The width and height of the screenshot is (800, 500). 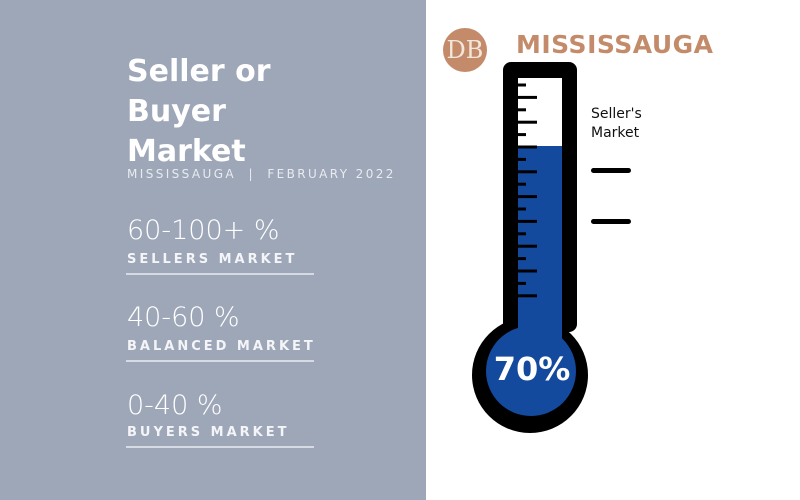 I want to click on bulb-fill, so click(x=531, y=371).